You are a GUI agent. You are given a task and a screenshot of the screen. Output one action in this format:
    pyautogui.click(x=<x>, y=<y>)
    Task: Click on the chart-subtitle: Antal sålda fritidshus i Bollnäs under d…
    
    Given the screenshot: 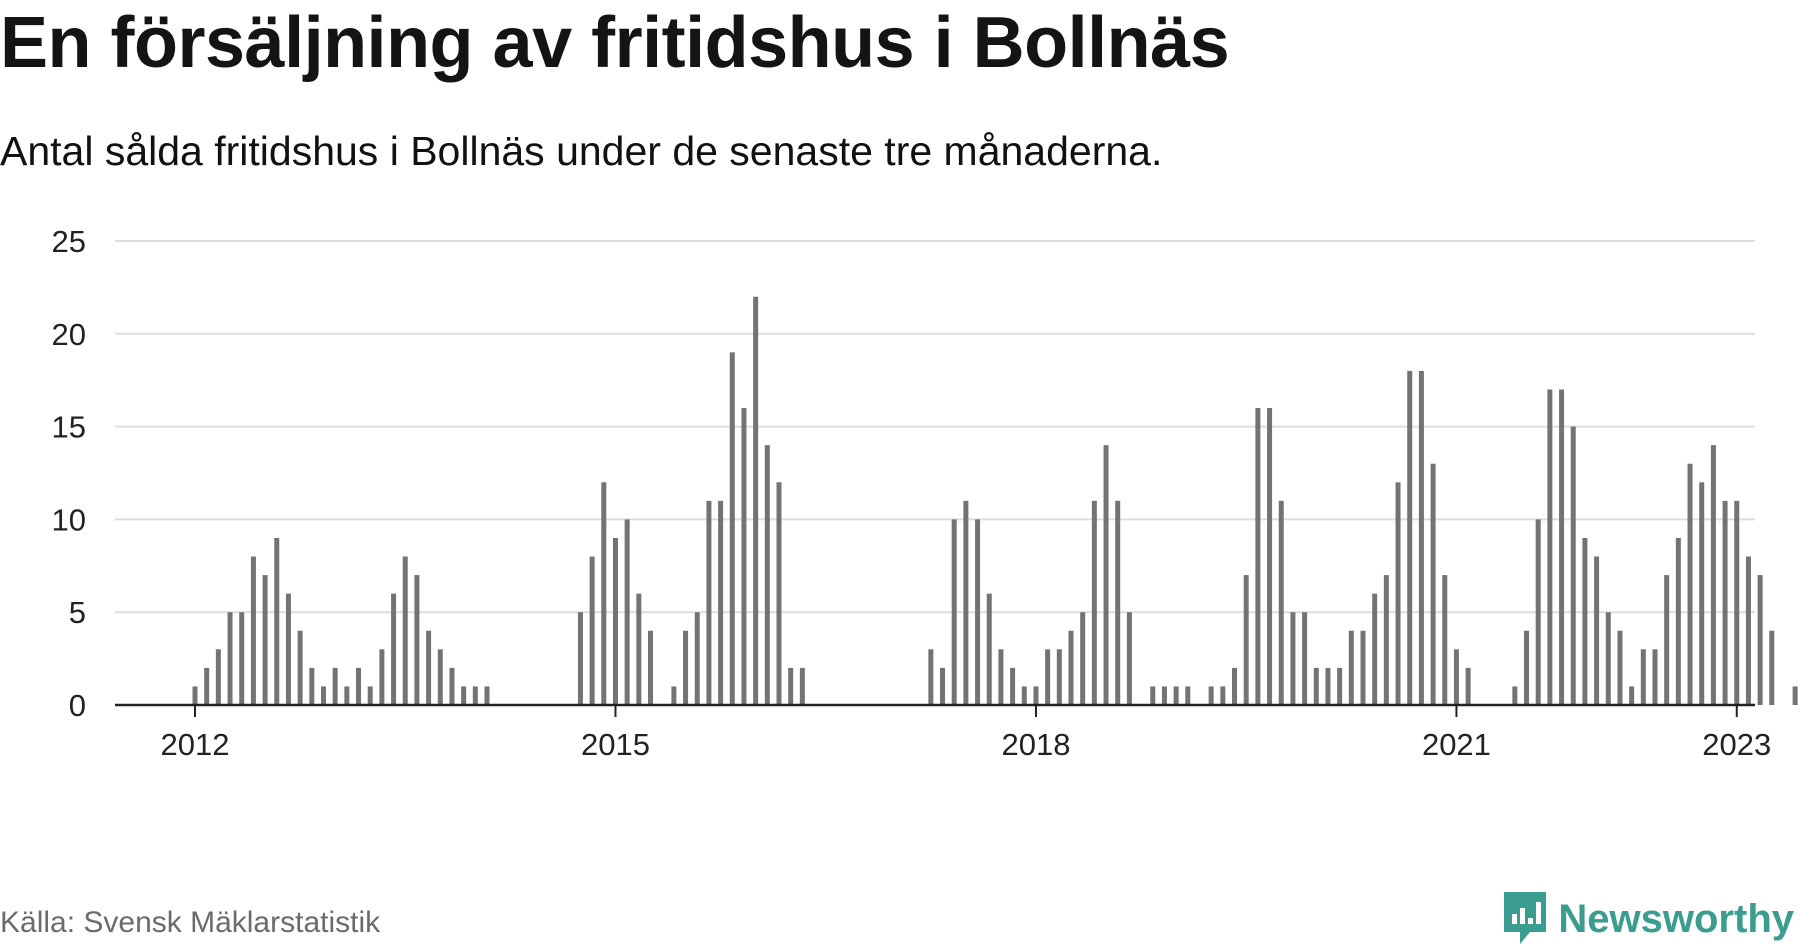 What is the action you would take?
    pyautogui.click(x=581, y=151)
    